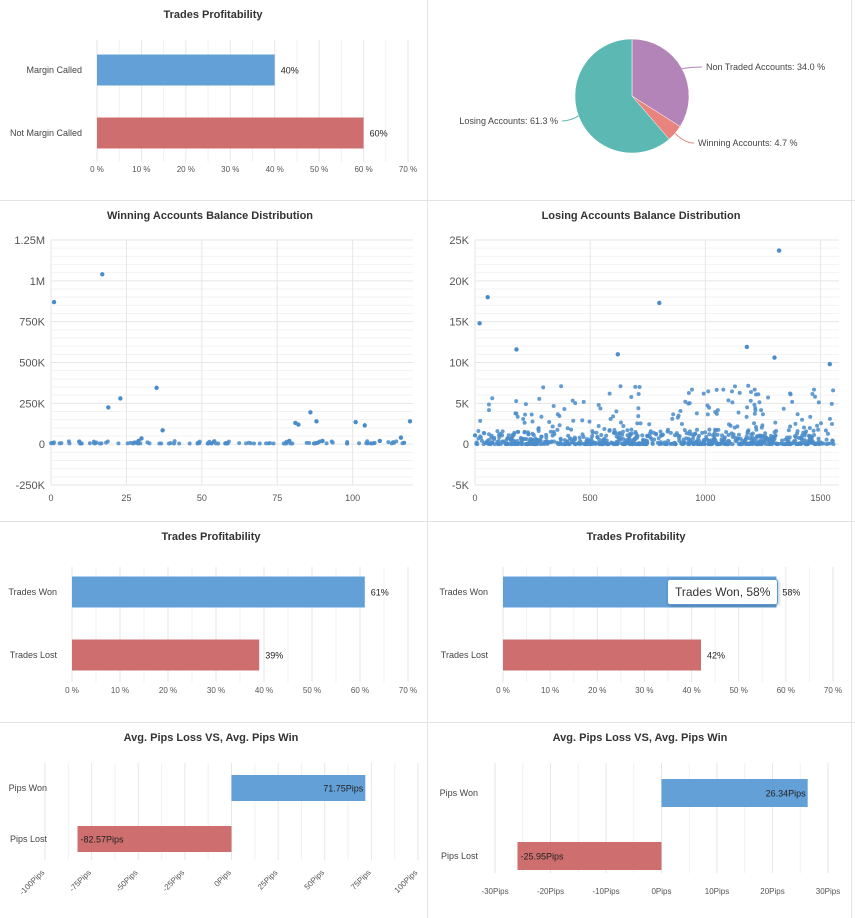 The height and width of the screenshot is (918, 855). What do you see at coordinates (363, 169) in the screenshot?
I see `x-tick-label: 60 %` at bounding box center [363, 169].